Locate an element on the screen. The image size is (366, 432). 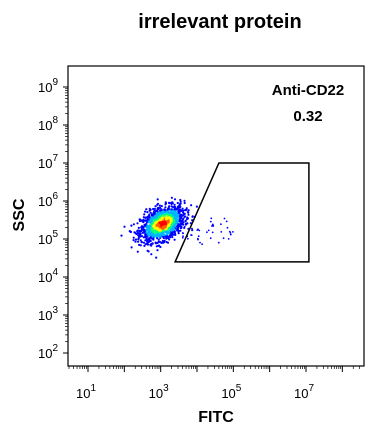
y-tick-label: 10⁷ is located at coordinates (48, 162).